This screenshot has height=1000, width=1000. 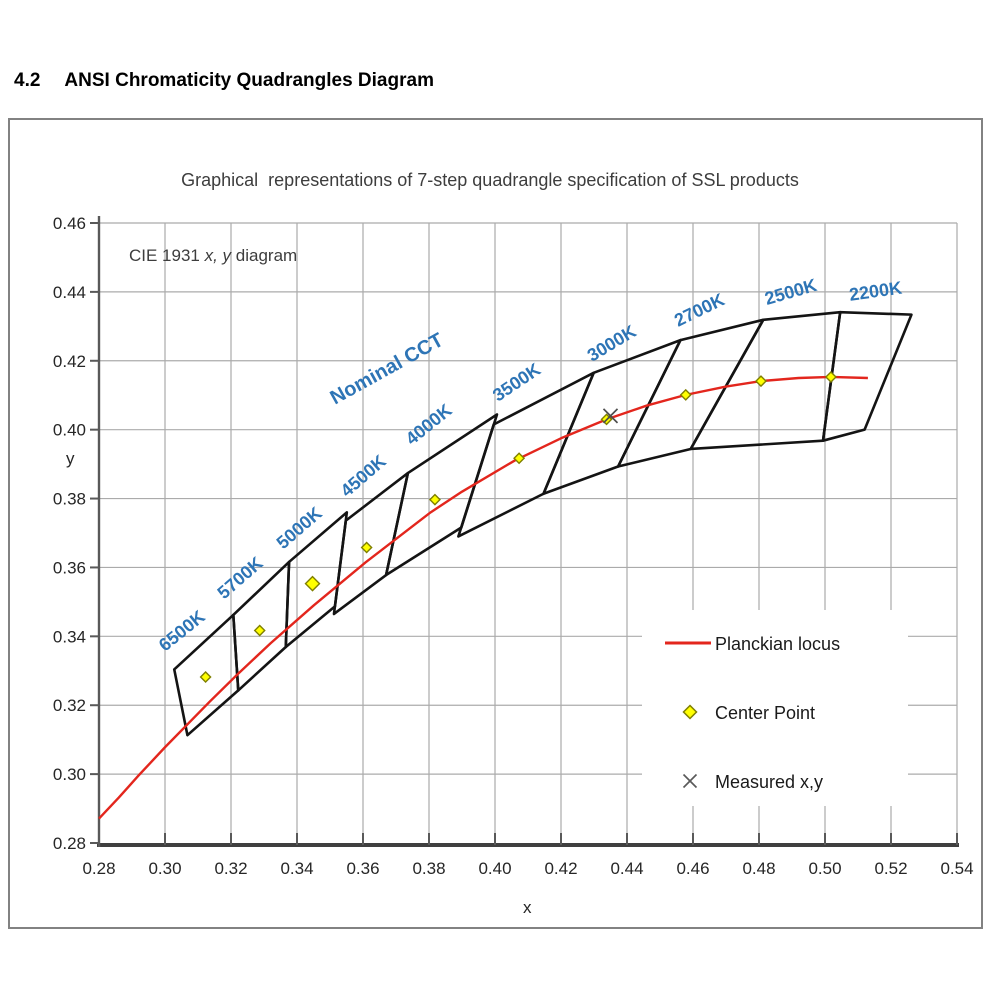 I want to click on subtitle-italic: x, y, so click(x=218, y=255).